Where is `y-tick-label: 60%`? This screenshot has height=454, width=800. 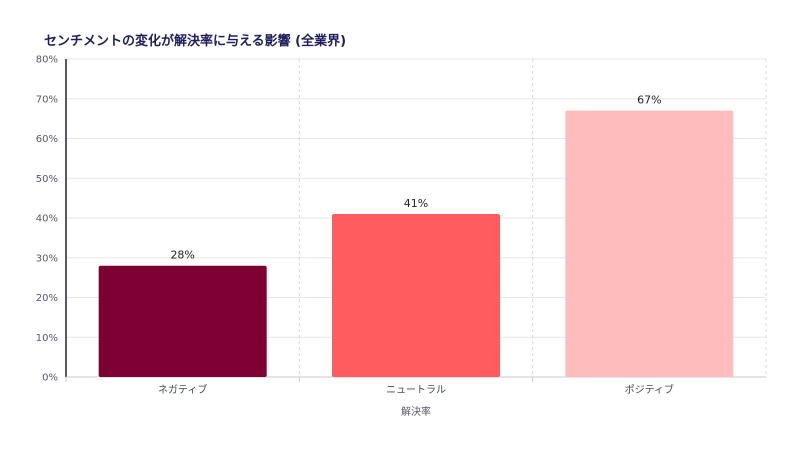
y-tick-label: 60% is located at coordinates (47, 139).